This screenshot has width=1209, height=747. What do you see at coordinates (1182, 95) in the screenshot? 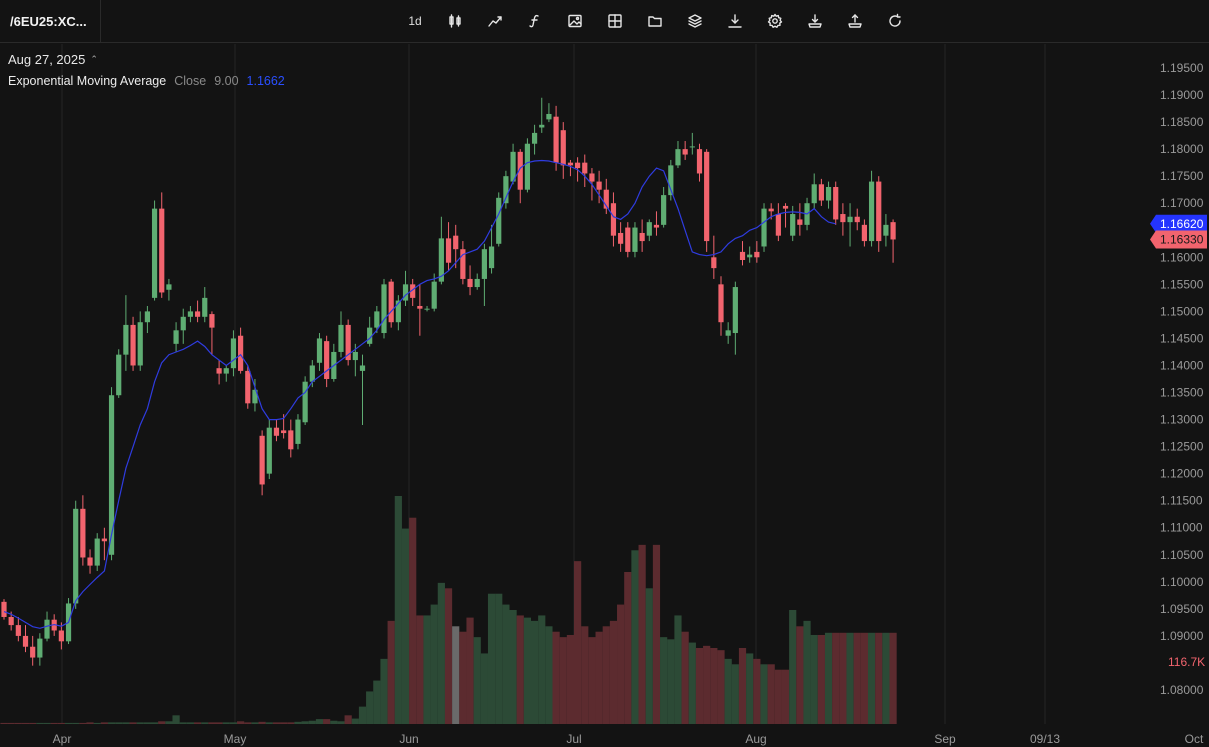
I see `y-tick-label: 1.19000` at bounding box center [1182, 95].